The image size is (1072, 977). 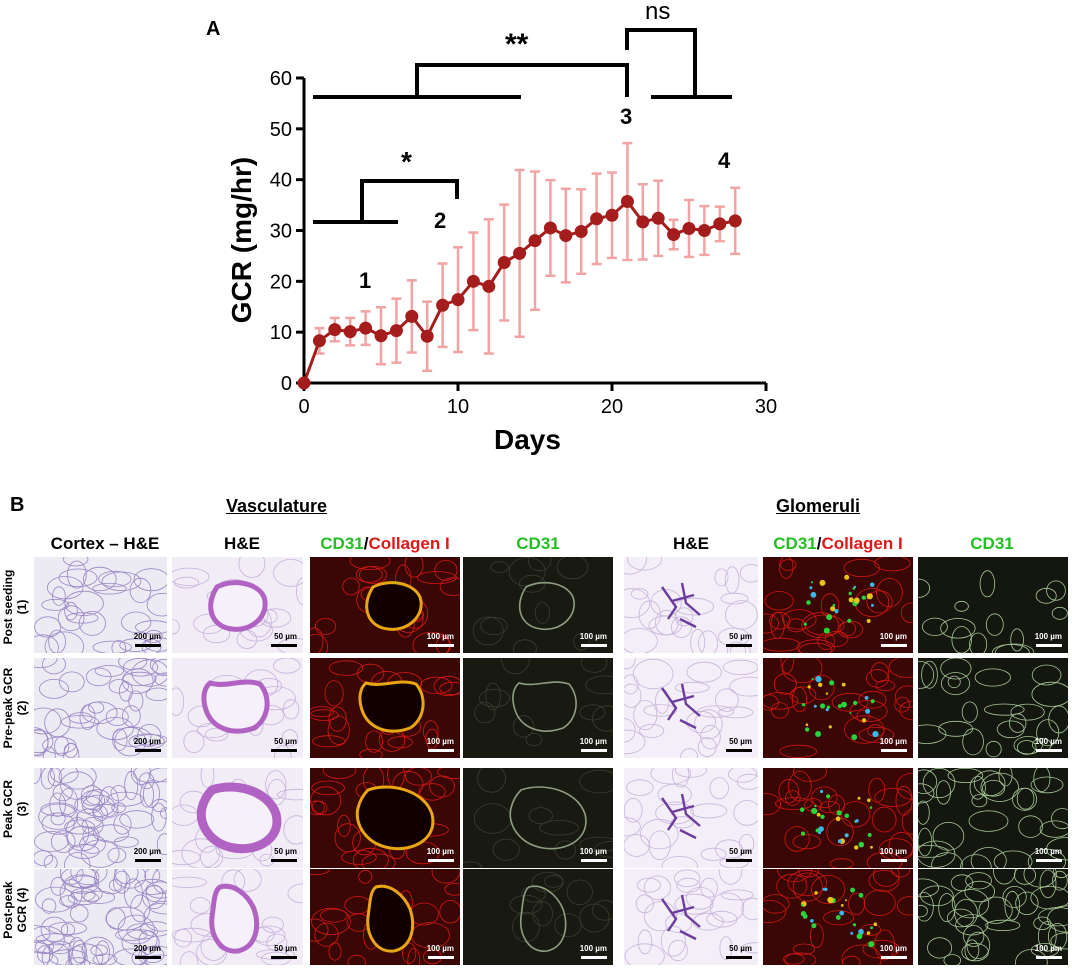 I want to click on col-header-glom-he: H&E, so click(x=691, y=543).